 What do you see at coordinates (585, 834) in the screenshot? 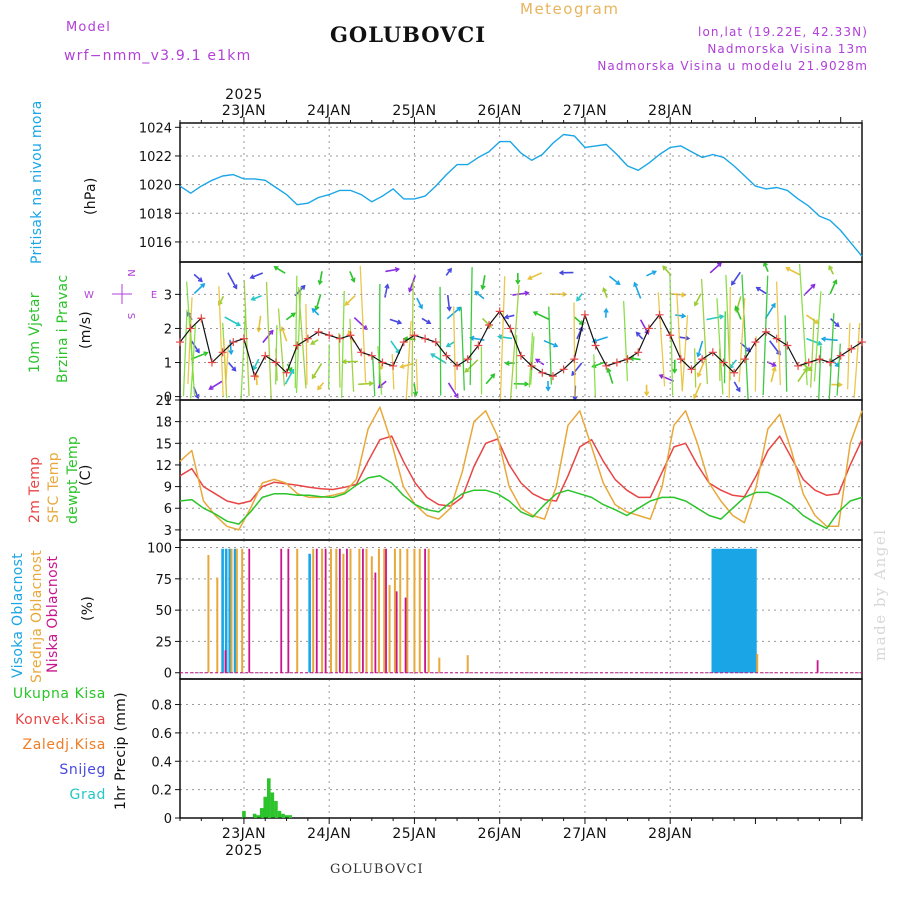
I see `date-label-bottom: 27JAN` at bounding box center [585, 834].